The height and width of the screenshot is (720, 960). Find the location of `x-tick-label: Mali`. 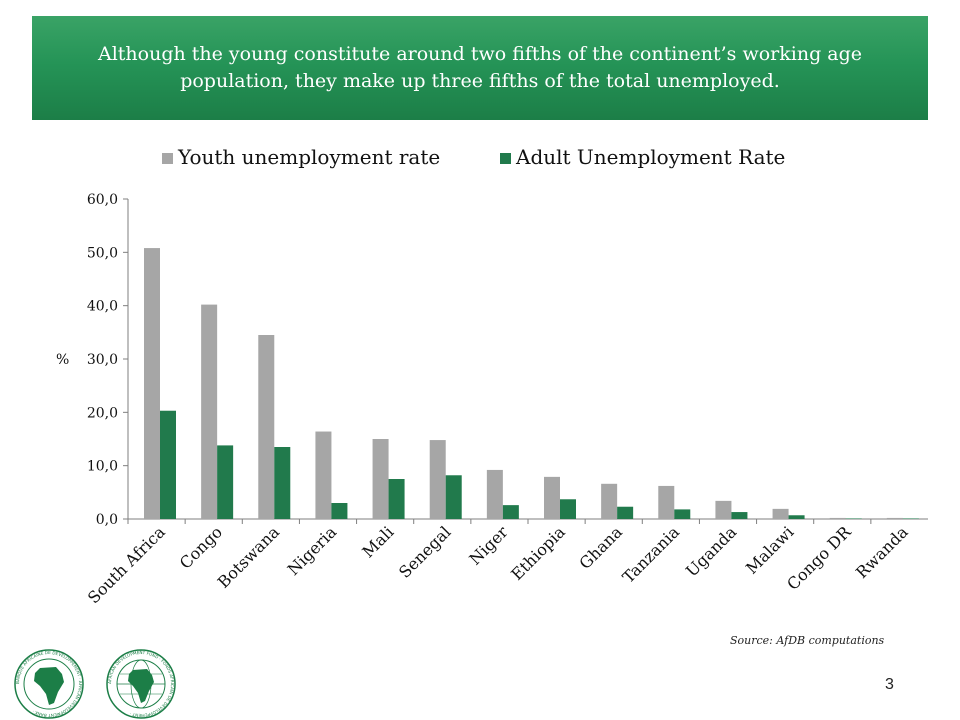

x-tick-label: Mali is located at coordinates (377, 541).